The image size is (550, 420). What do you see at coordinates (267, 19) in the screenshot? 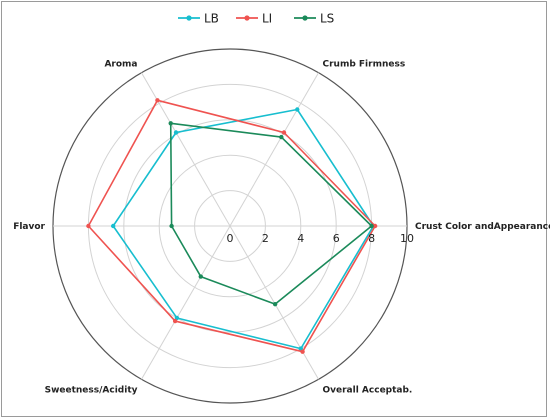
I see `legend-label: LI` at bounding box center [267, 19].